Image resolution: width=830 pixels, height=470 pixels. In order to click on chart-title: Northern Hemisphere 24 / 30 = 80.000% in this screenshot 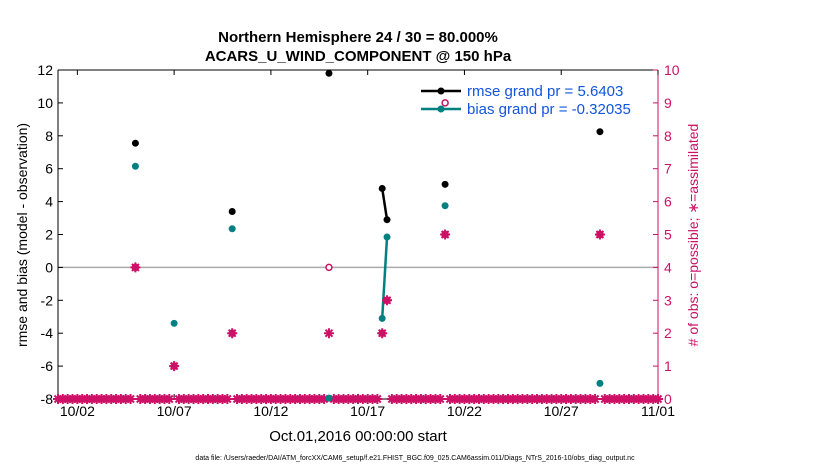, I will do `click(358, 37)`.